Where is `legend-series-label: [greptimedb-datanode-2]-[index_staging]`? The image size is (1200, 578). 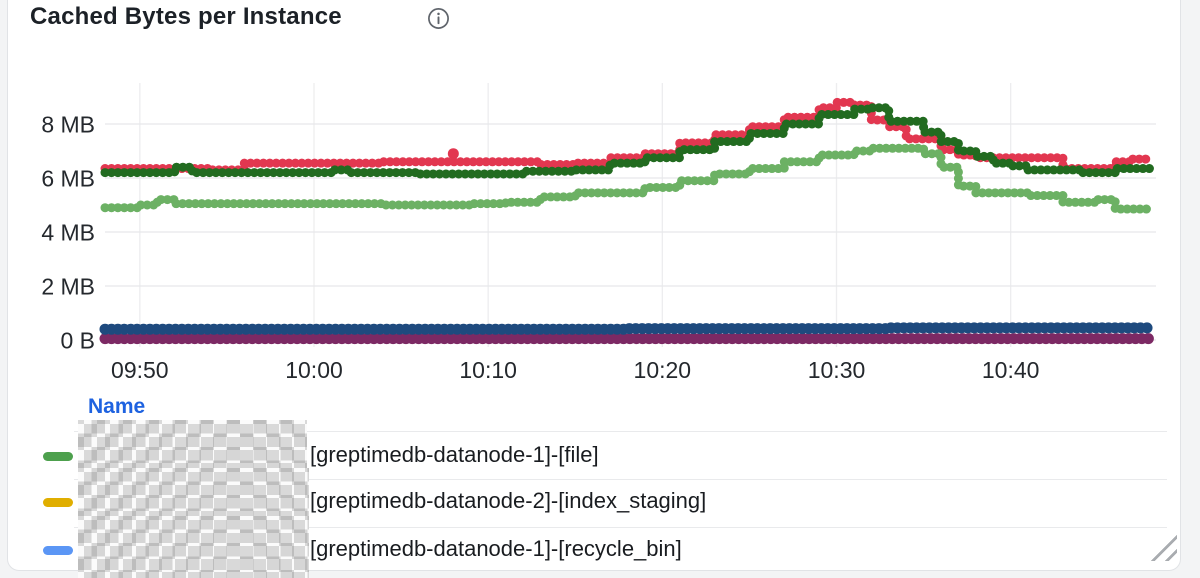 legend-series-label: [greptimedb-datanode-2]-[index_staging] is located at coordinates (508, 500).